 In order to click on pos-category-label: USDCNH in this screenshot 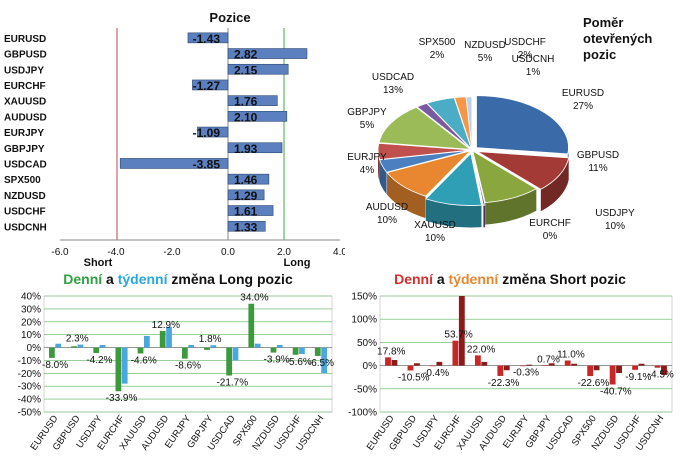, I will do `click(25, 227)`.